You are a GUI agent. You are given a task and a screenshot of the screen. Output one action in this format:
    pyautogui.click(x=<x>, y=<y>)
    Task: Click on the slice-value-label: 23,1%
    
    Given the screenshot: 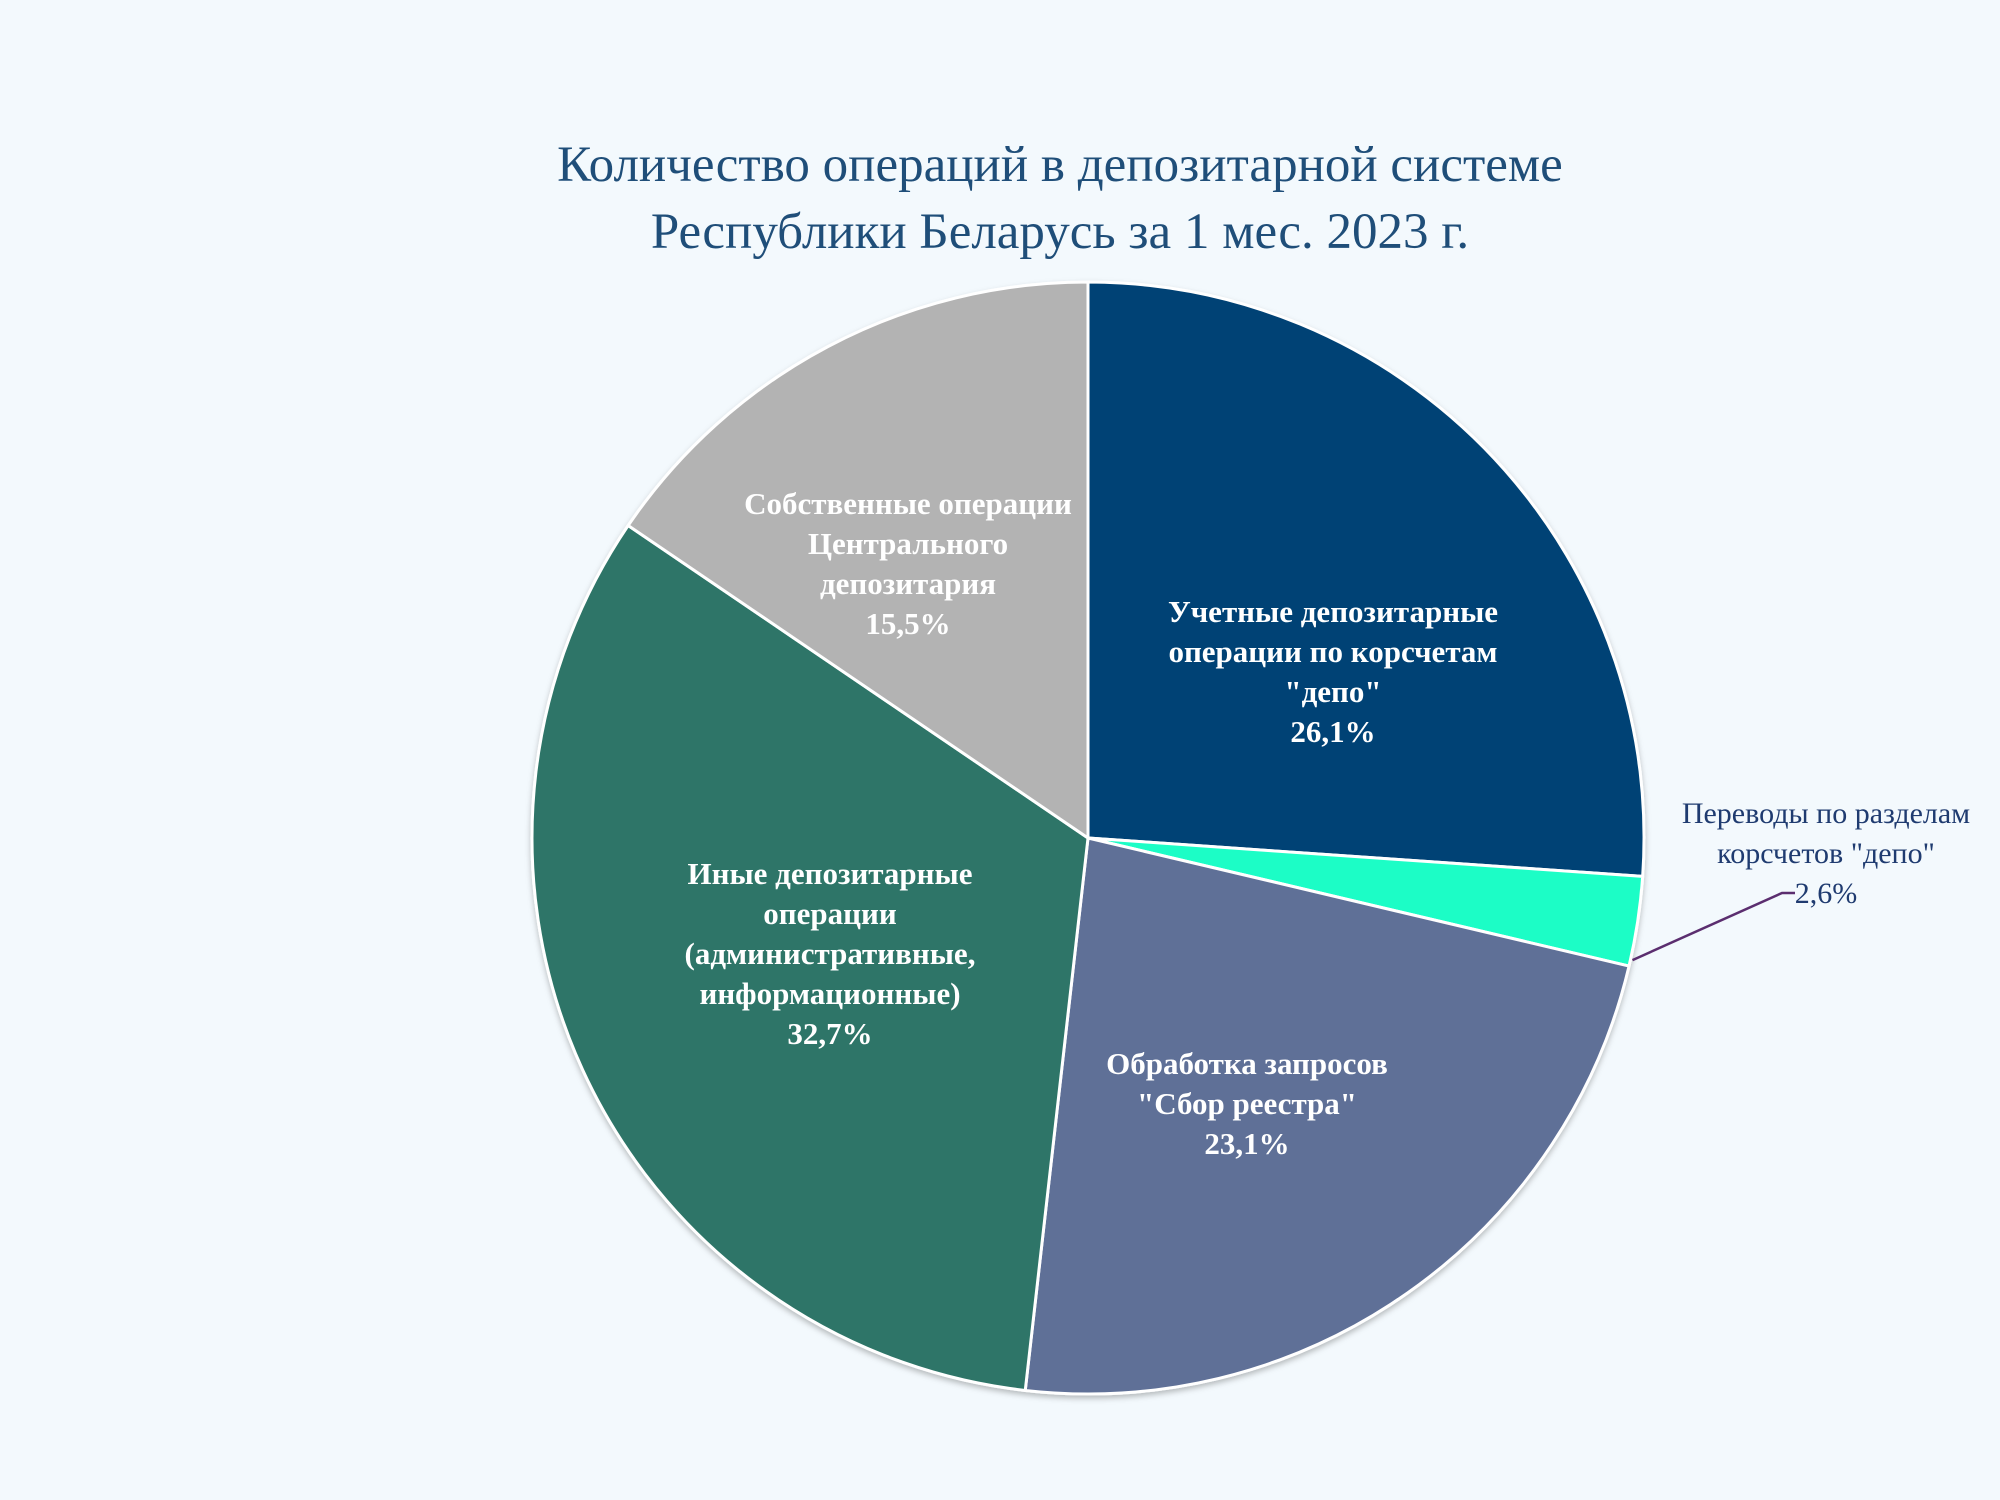 What is the action you would take?
    pyautogui.click(x=1246, y=1143)
    